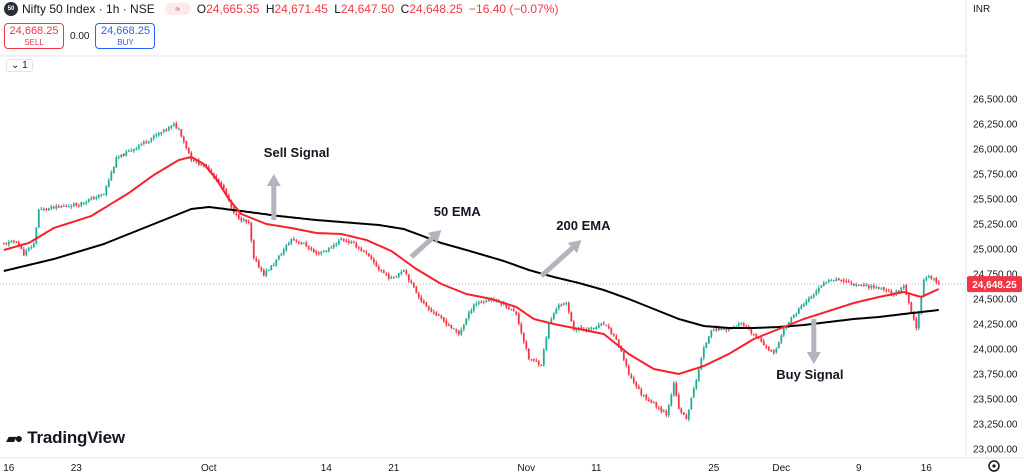  Describe the element at coordinates (995, 400) in the screenshot. I see `y-tick-label: 23,500.00` at that location.